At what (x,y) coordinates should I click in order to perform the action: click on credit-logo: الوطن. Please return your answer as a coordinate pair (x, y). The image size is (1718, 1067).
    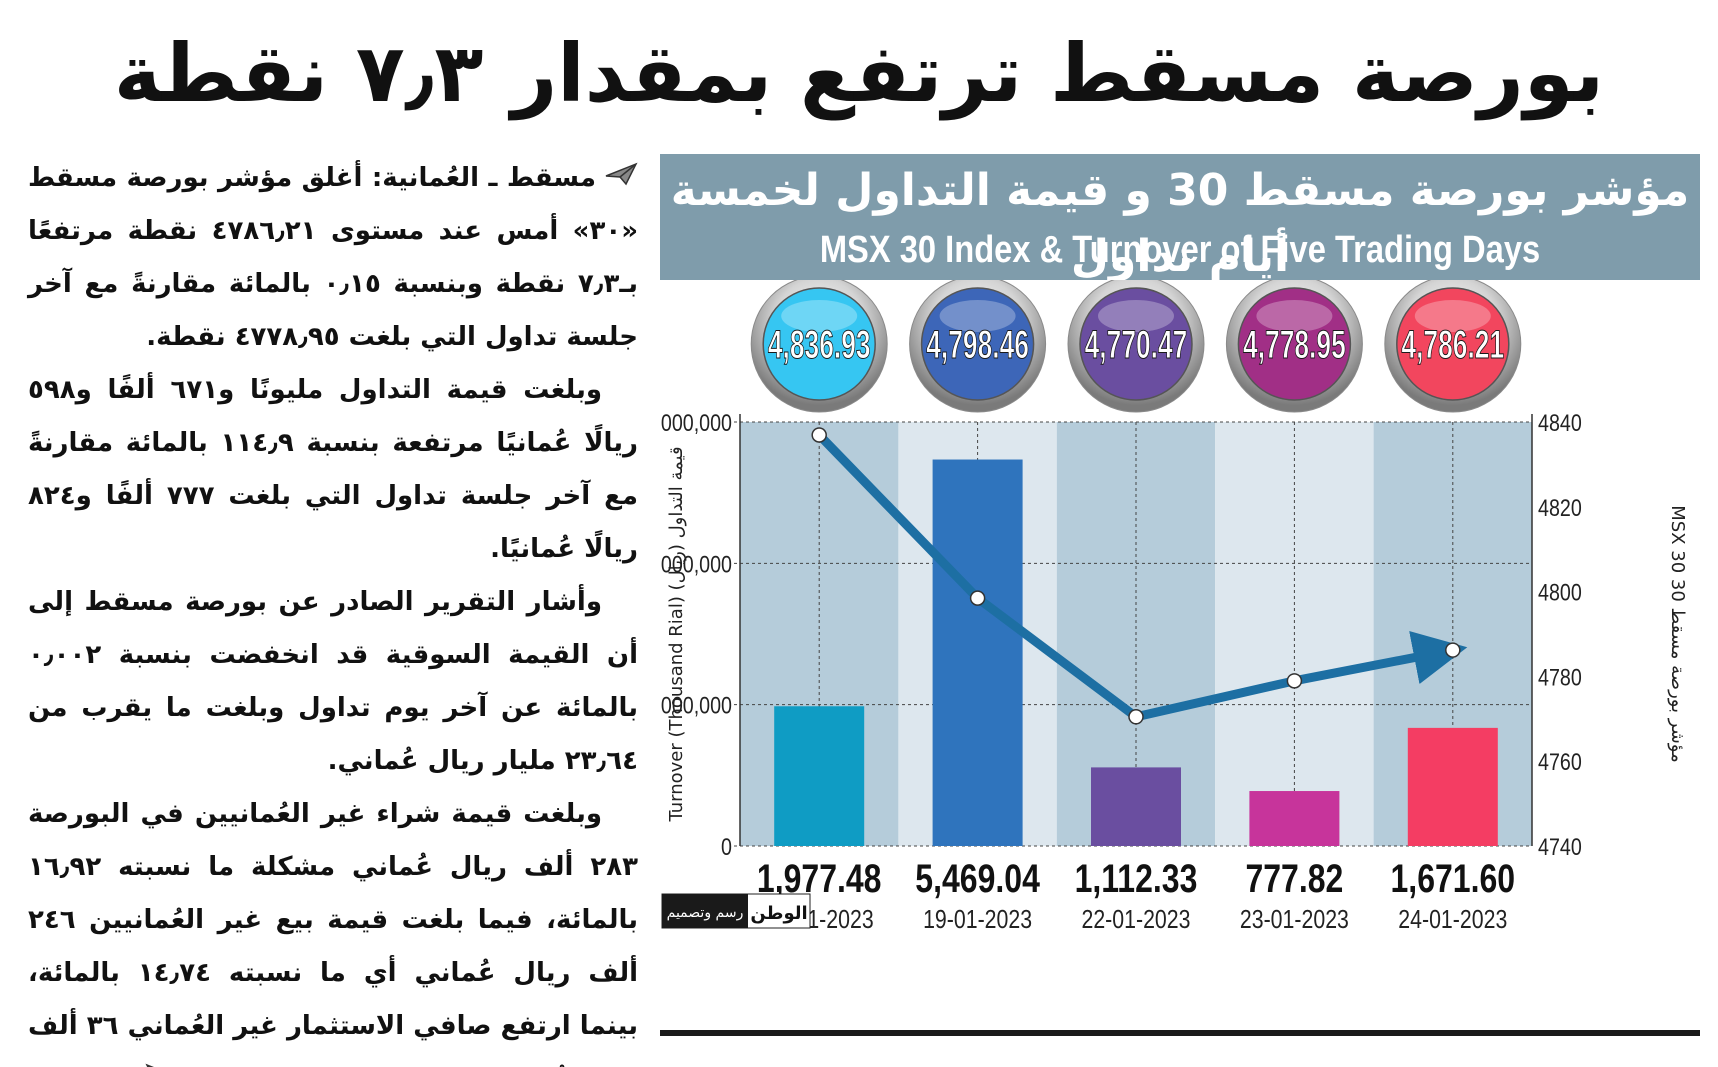
    Looking at the image, I should click on (778, 913).